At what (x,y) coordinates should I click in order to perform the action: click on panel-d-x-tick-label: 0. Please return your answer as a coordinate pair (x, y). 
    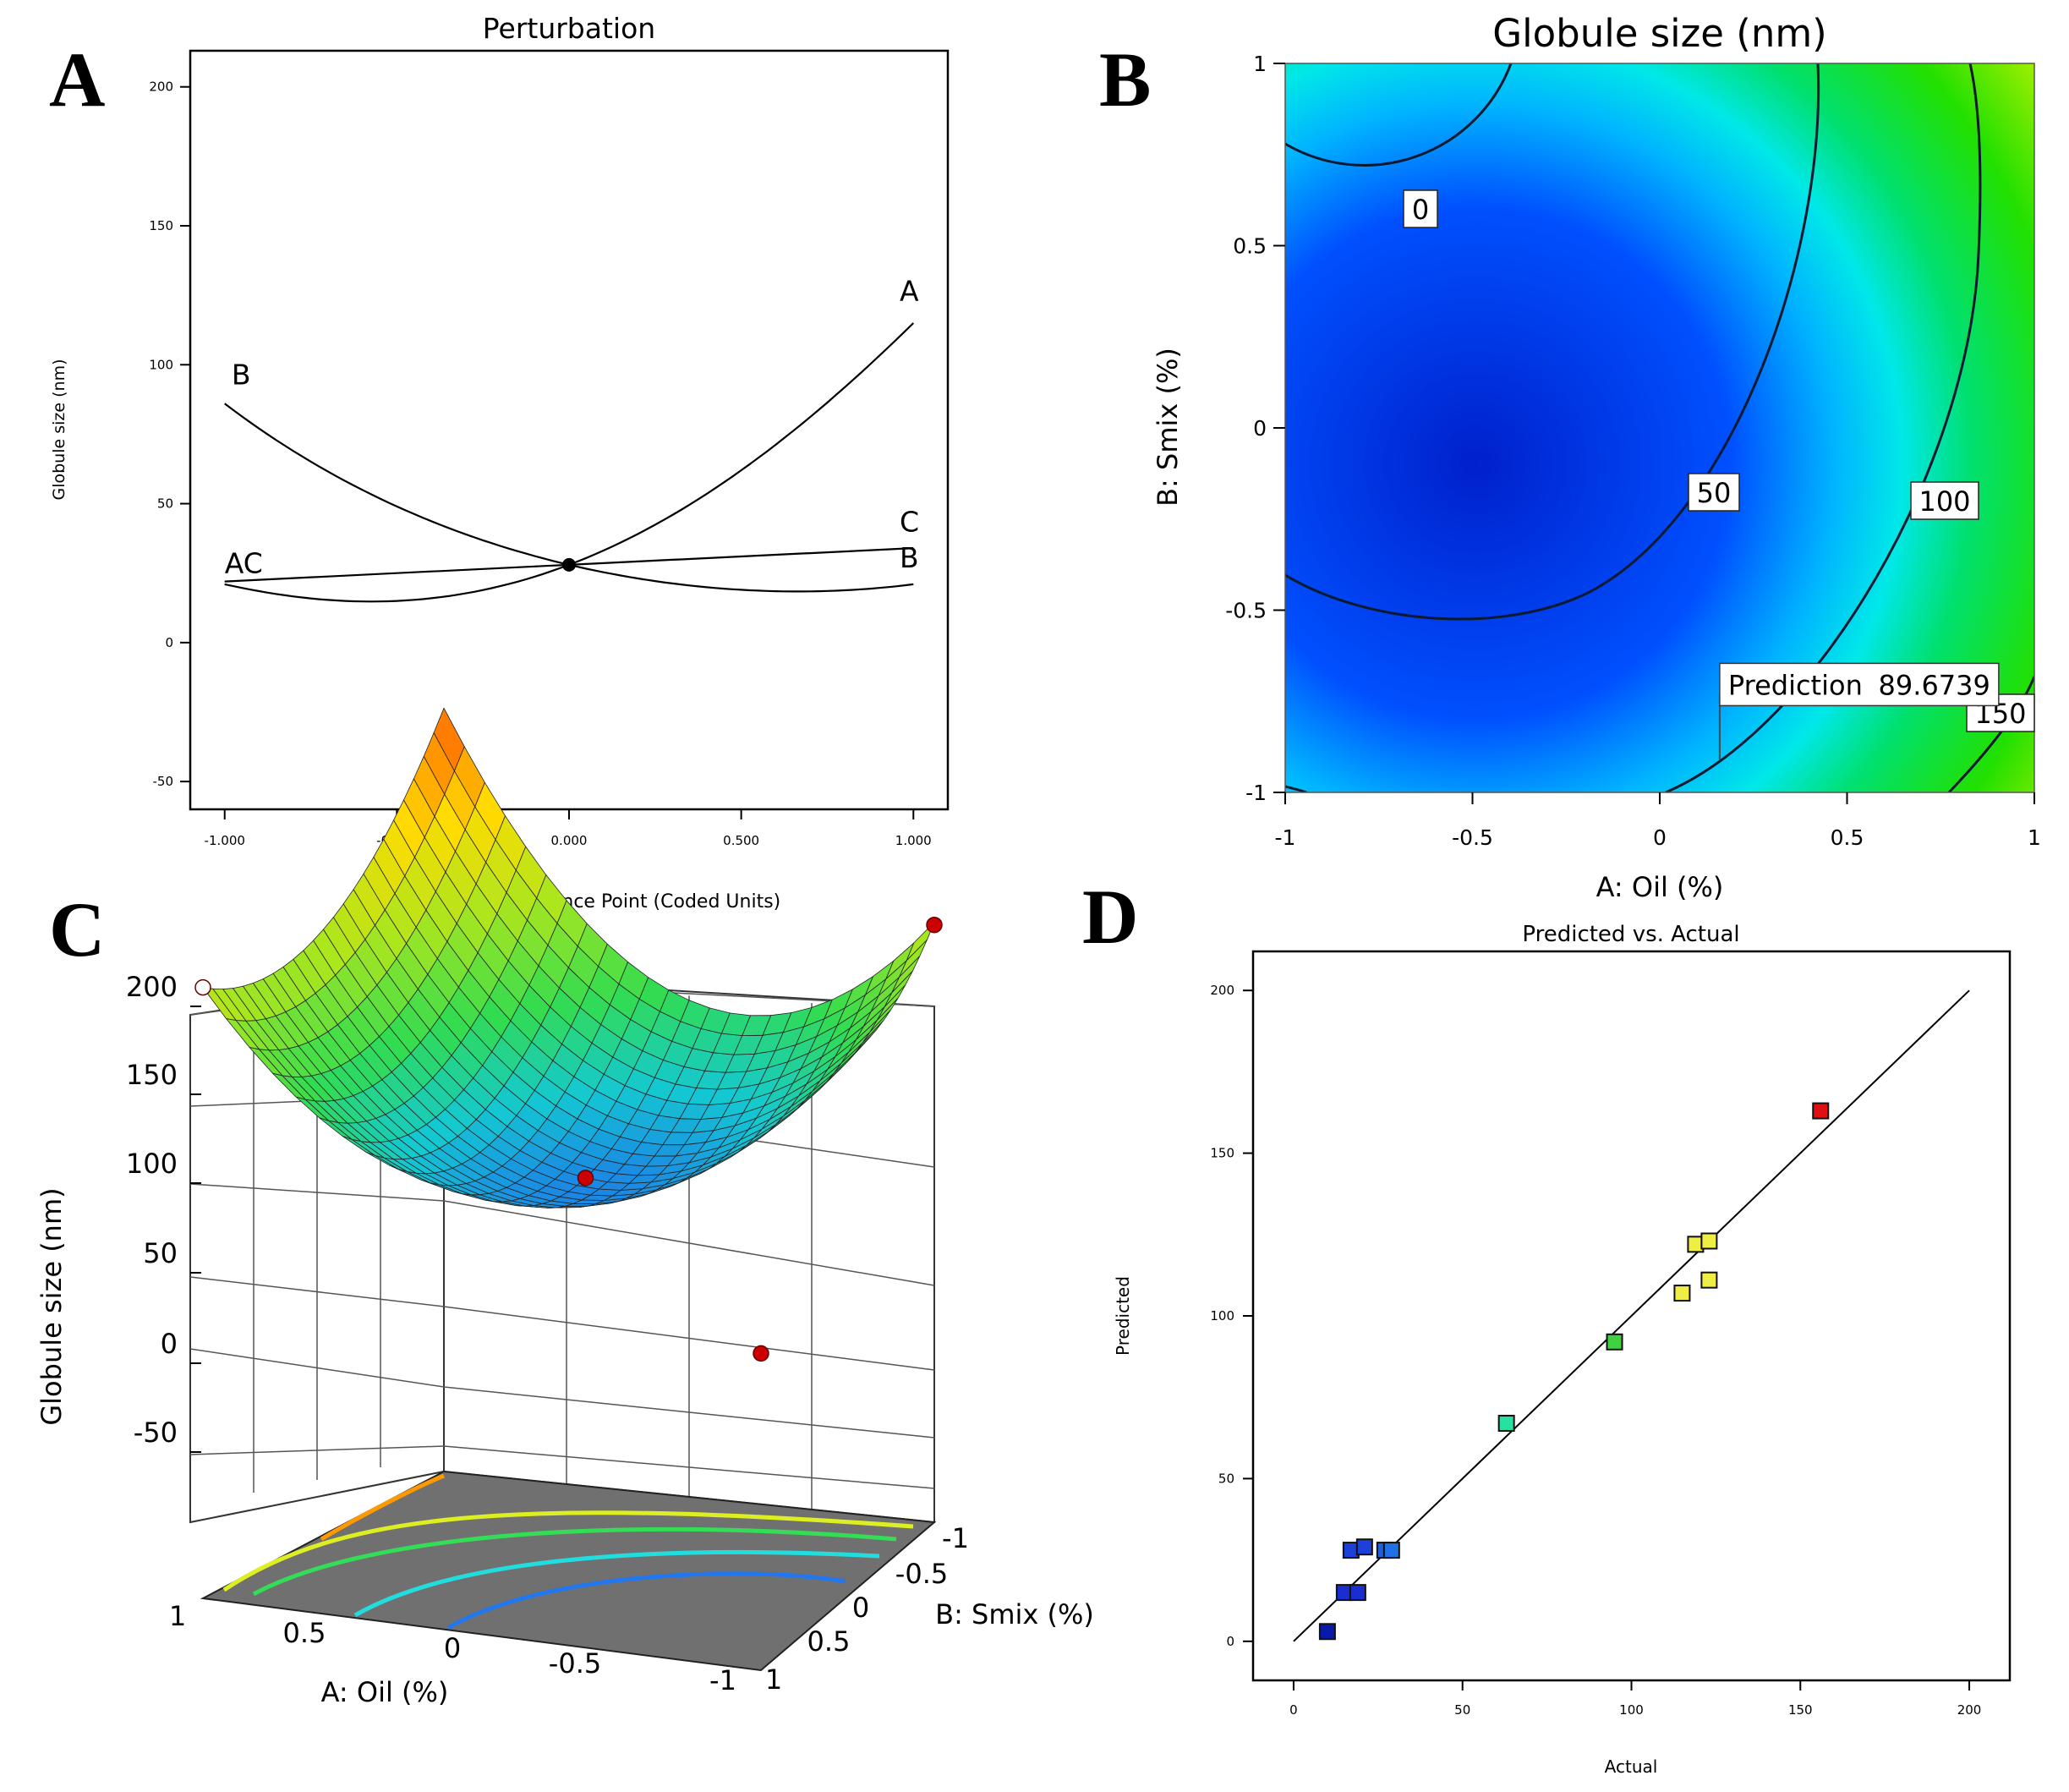
    Looking at the image, I should click on (1293, 1710).